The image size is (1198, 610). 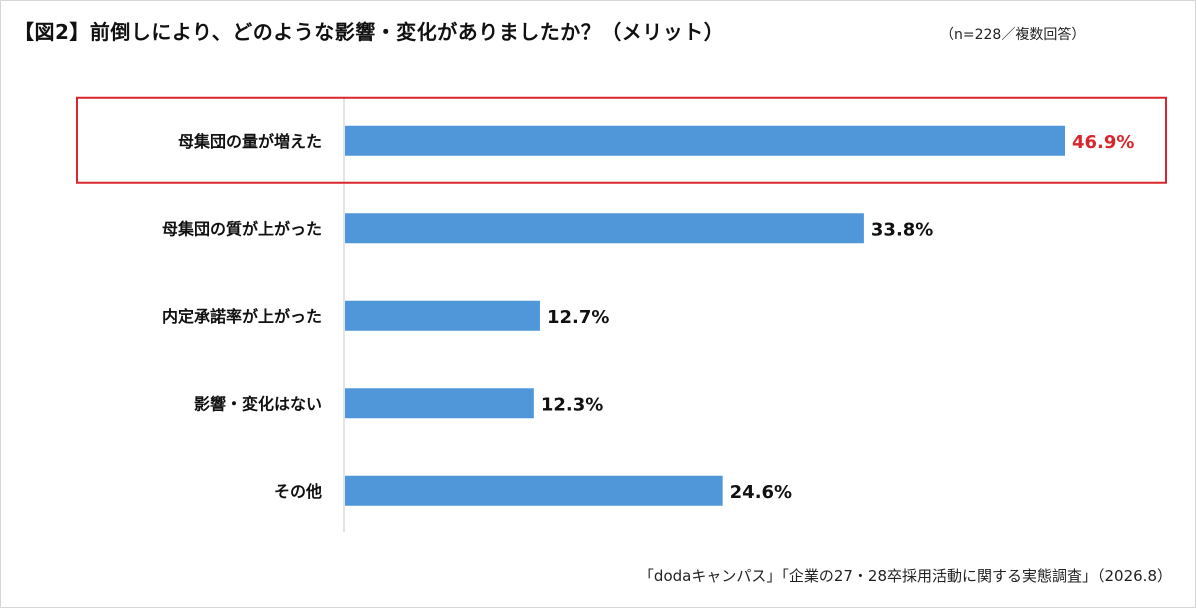 I want to click on category-label: 影響・変化はない, so click(x=258, y=403).